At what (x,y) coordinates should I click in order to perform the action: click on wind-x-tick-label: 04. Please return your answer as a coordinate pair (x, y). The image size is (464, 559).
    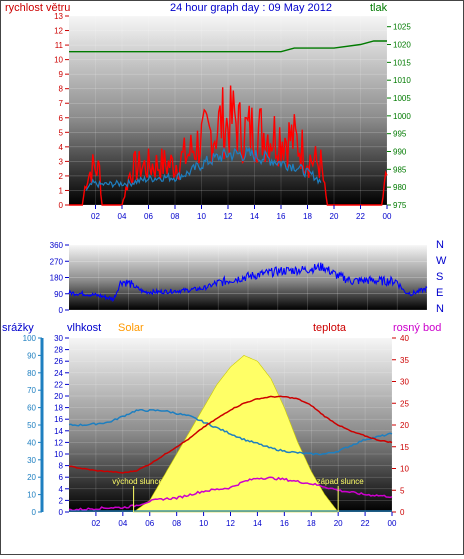
    Looking at the image, I should click on (122, 216).